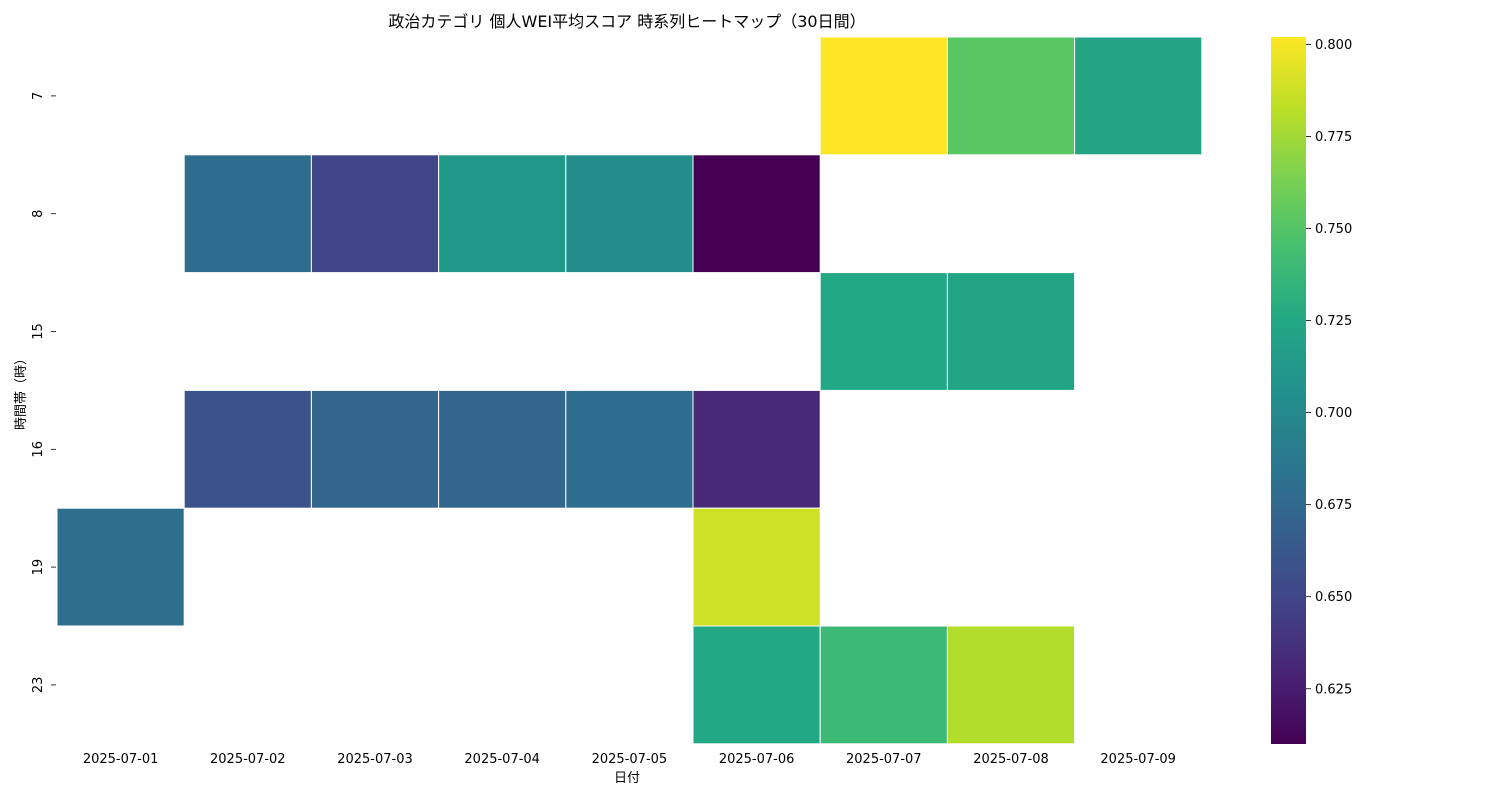 Image resolution: width=1500 pixels, height=800 pixels. I want to click on y-tick-label: 7, so click(38, 96).